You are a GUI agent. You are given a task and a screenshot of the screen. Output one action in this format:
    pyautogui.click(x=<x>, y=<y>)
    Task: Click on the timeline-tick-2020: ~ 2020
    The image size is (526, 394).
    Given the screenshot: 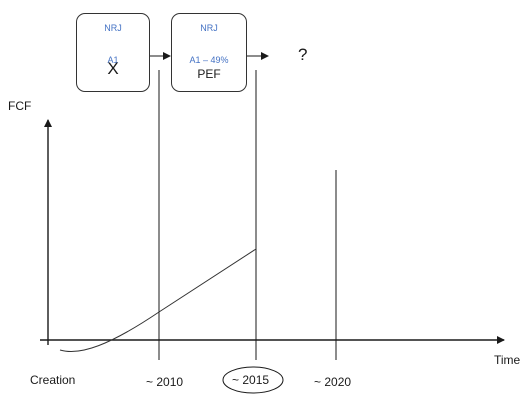 What is the action you would take?
    pyautogui.click(x=333, y=382)
    